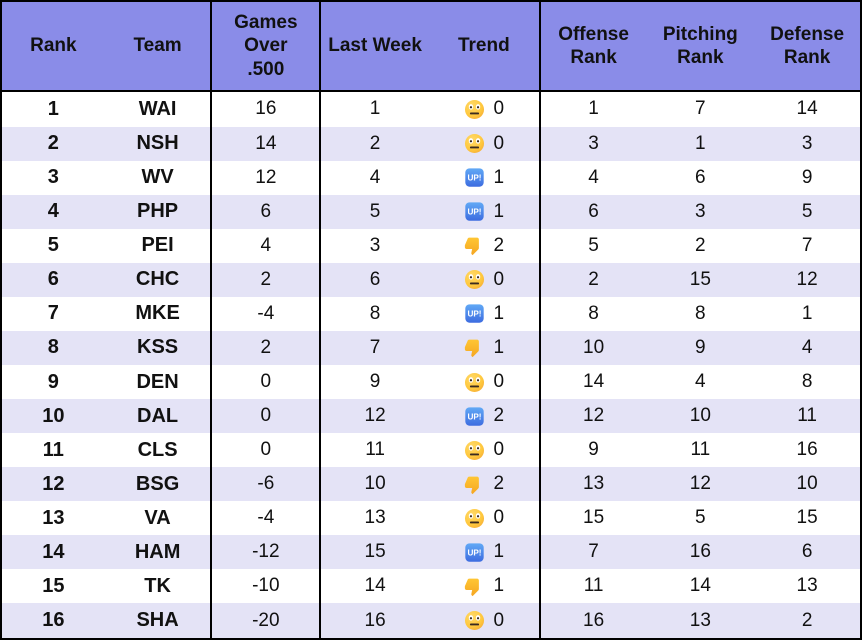 This screenshot has height=640, width=862. Describe the element at coordinates (807, 279) in the screenshot. I see `defense-rank-cell: 12` at that location.